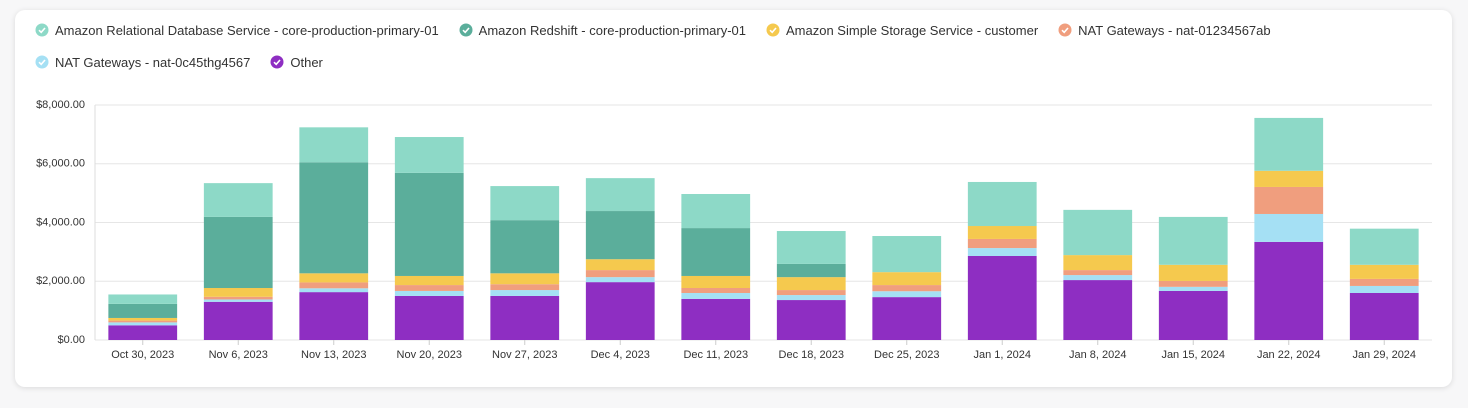 The height and width of the screenshot is (408, 1468). Describe the element at coordinates (811, 355) in the screenshot. I see `x-tick-label: Dec 18, 2023` at that location.